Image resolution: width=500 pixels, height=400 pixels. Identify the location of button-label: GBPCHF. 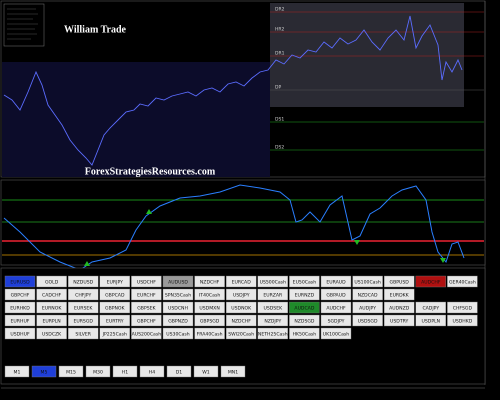
(20, 296).